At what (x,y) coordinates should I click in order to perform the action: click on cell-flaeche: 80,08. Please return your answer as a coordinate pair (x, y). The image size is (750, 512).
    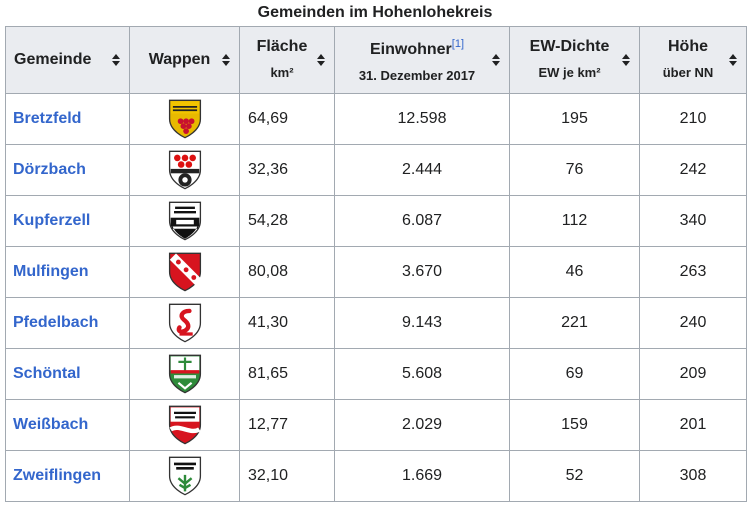
    Looking at the image, I should click on (287, 272).